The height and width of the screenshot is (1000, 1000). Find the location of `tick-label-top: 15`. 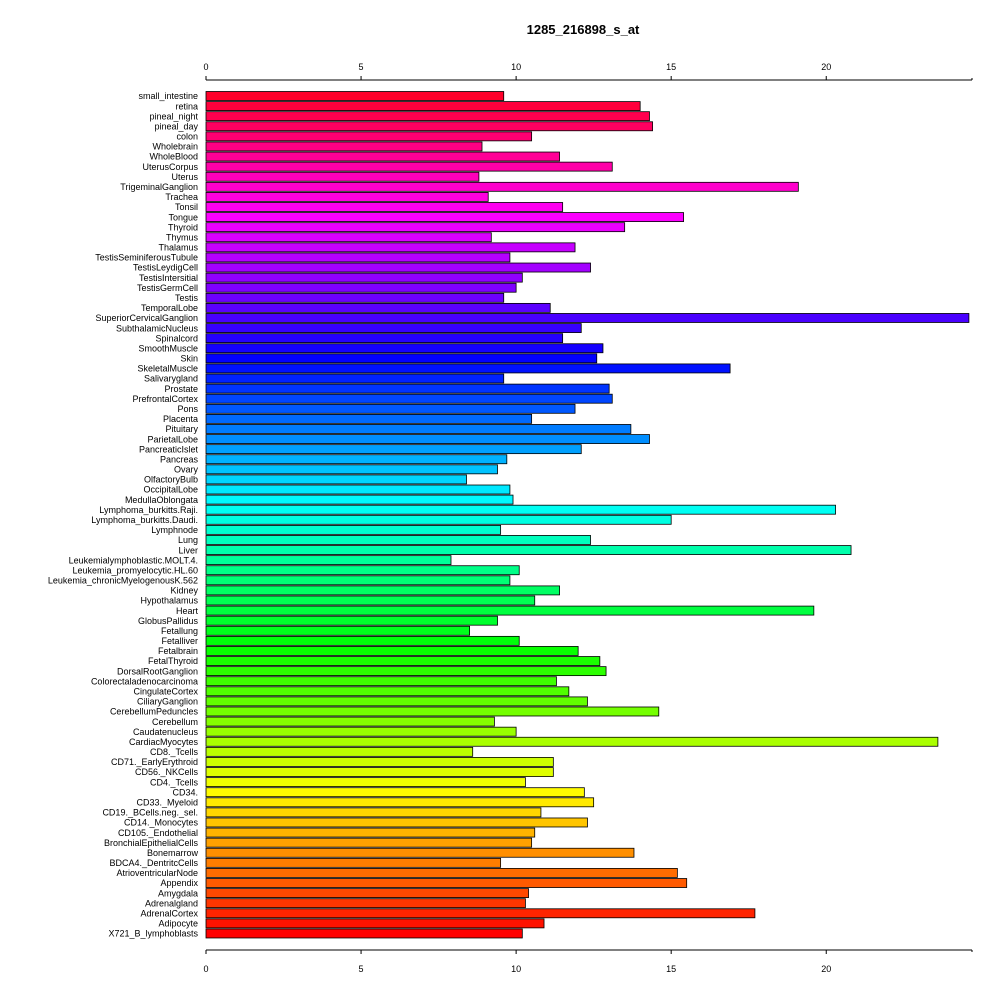

tick-label-top: 15 is located at coordinates (671, 67).